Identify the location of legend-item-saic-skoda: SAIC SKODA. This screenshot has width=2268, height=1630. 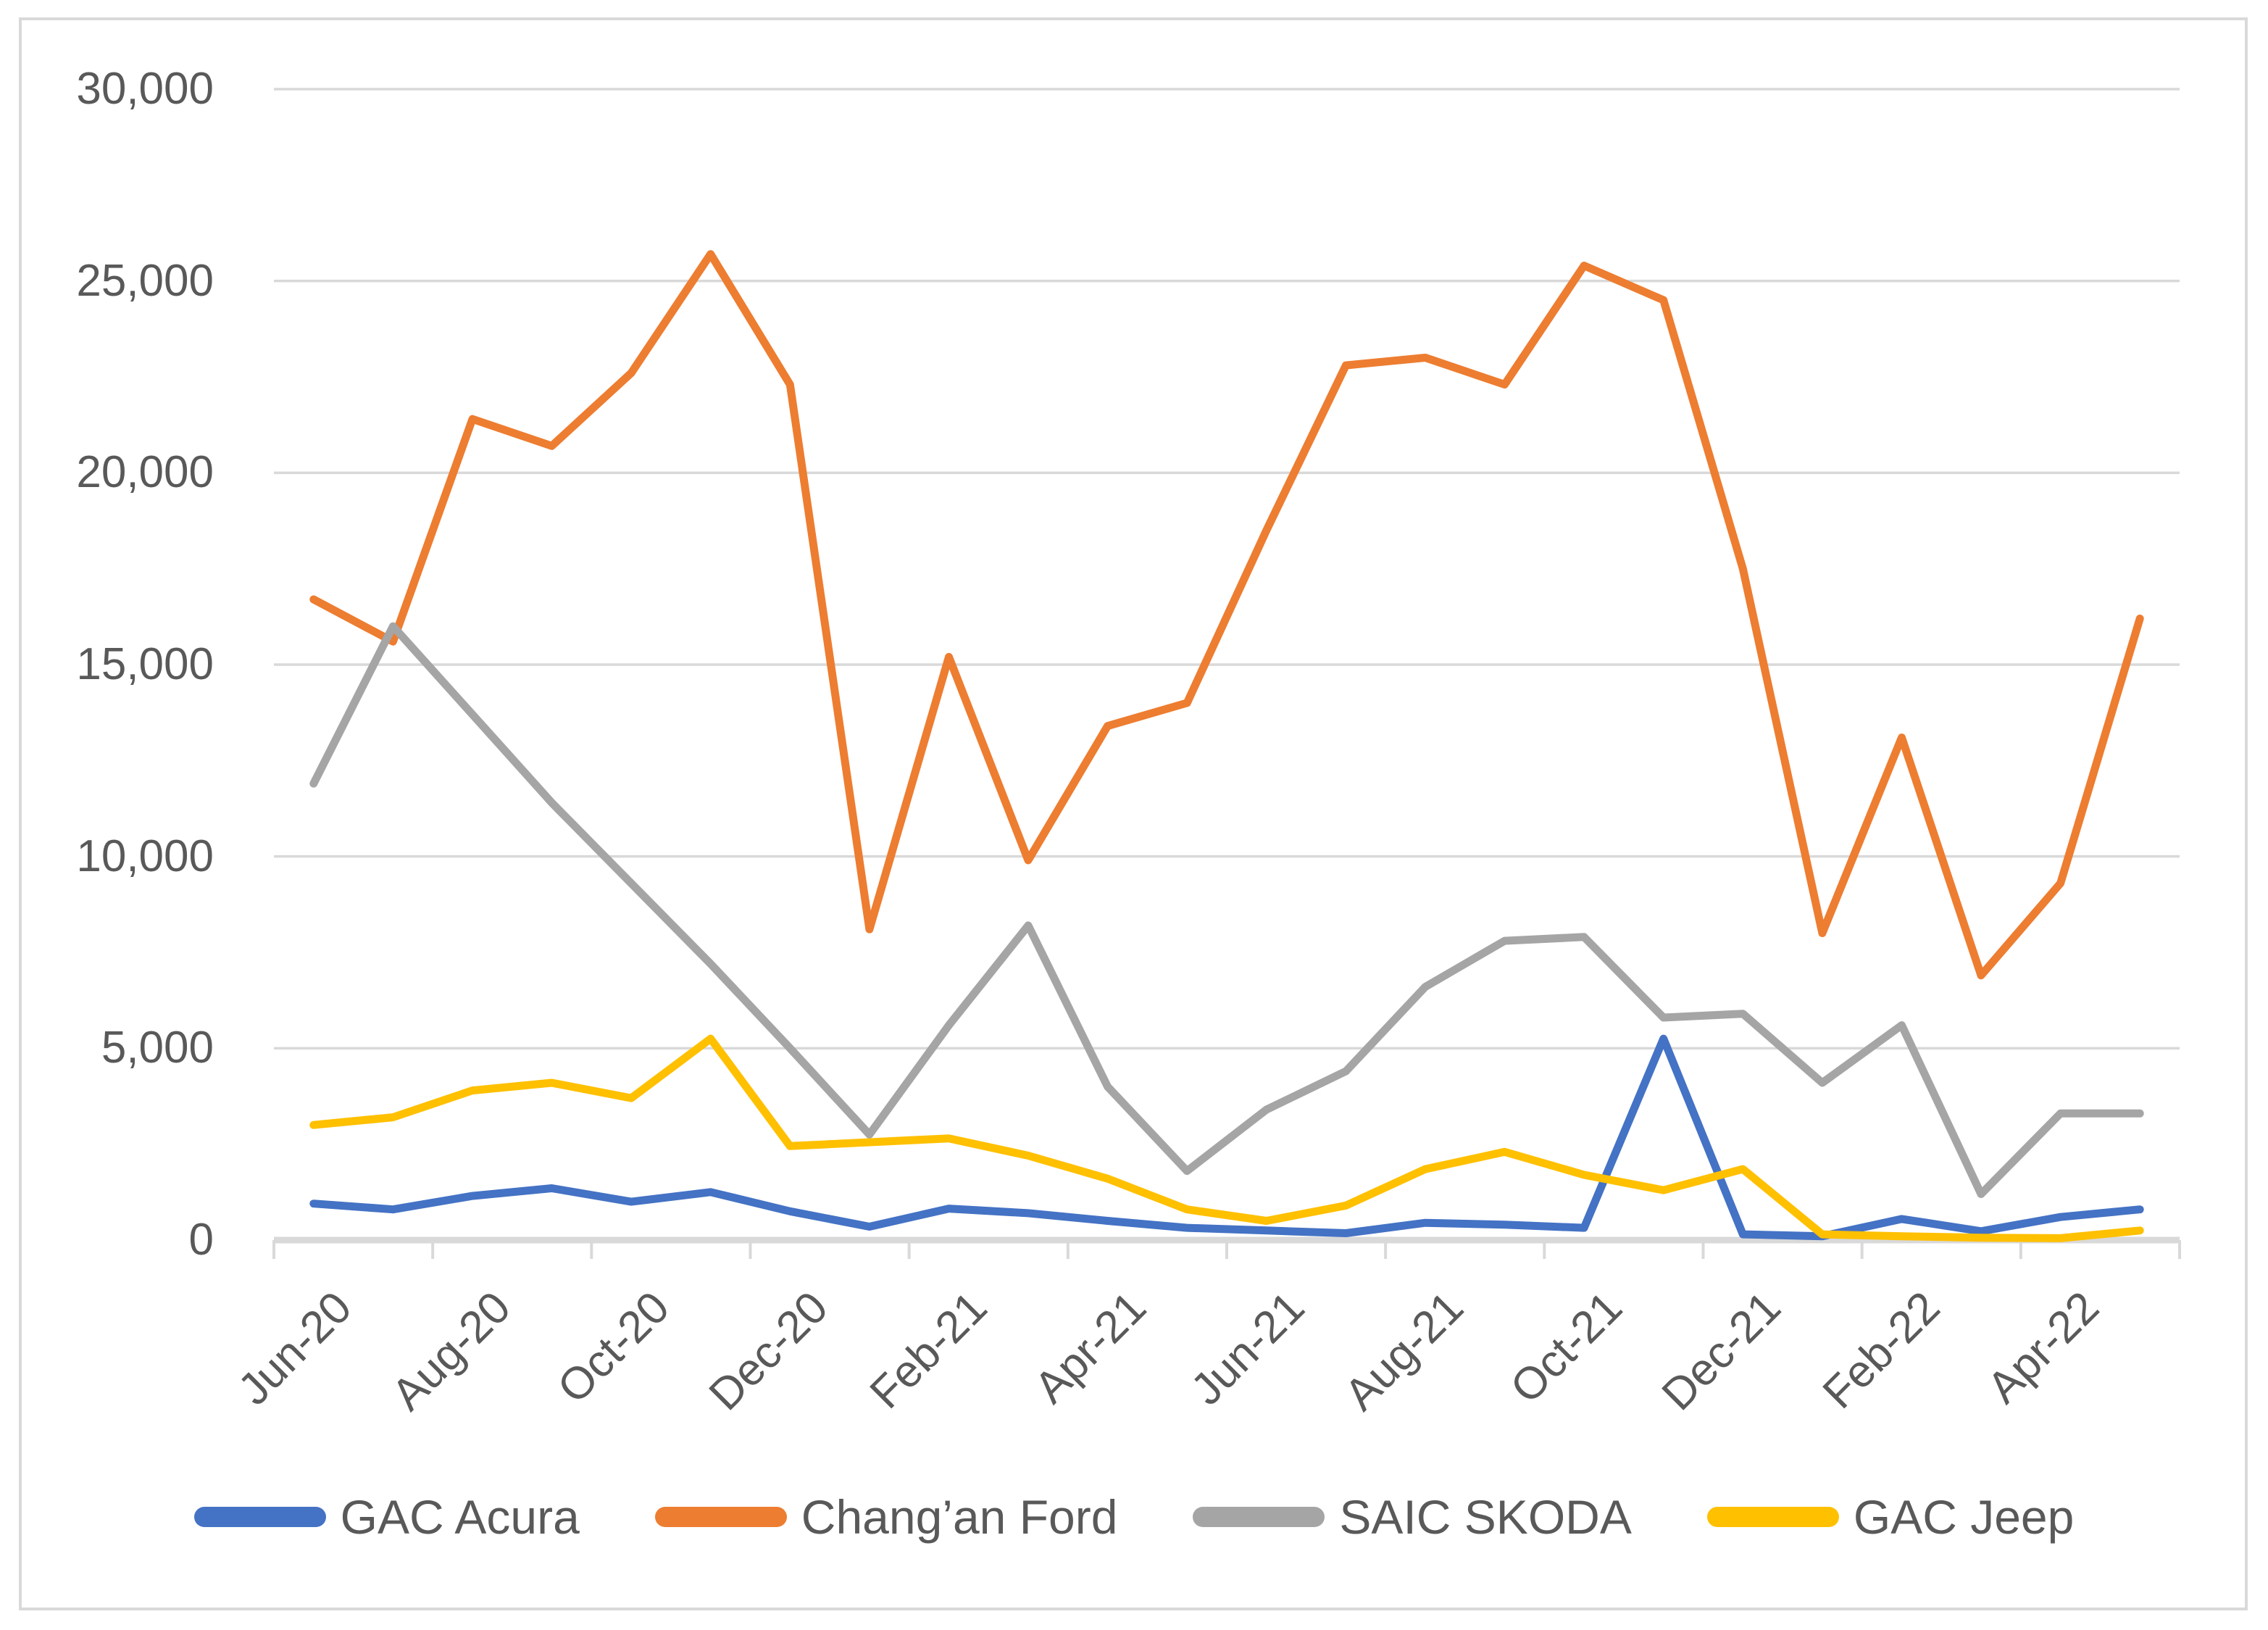
(1412, 1517).